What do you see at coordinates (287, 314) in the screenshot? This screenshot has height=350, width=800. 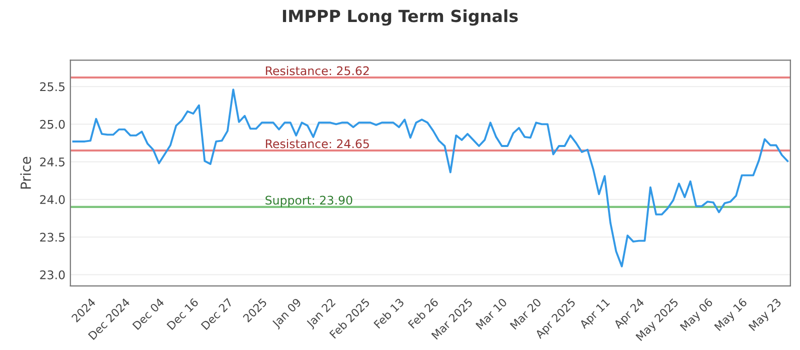 I see `x-tick-label: Jan 09` at bounding box center [287, 314].